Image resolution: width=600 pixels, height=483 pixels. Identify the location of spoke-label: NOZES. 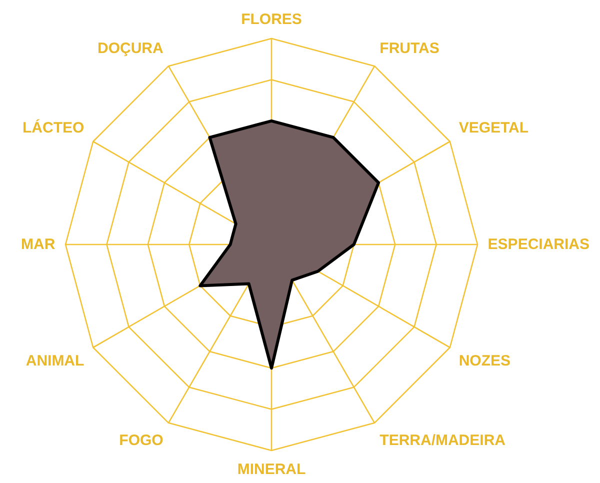
(484, 361).